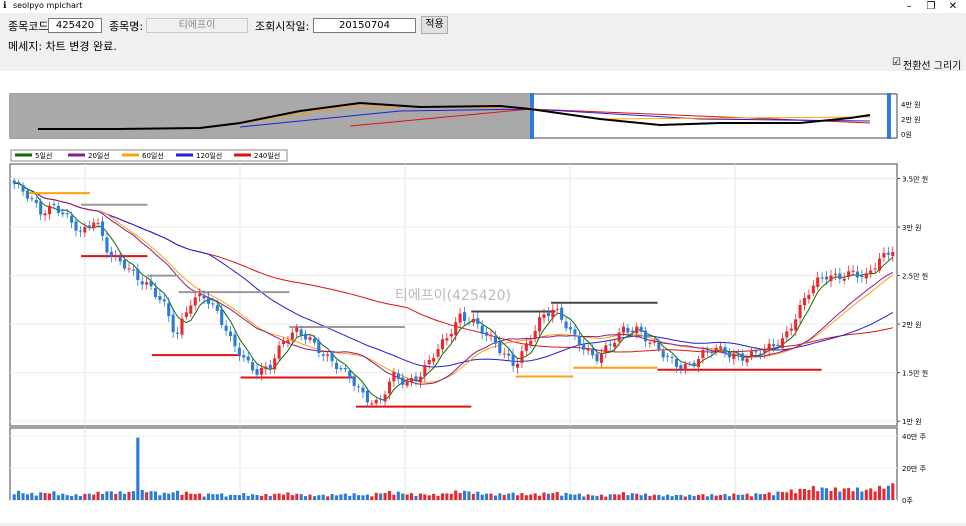 This screenshot has width=966, height=526. What do you see at coordinates (909, 6) in the screenshot?
I see `minimize-button: –` at bounding box center [909, 6].